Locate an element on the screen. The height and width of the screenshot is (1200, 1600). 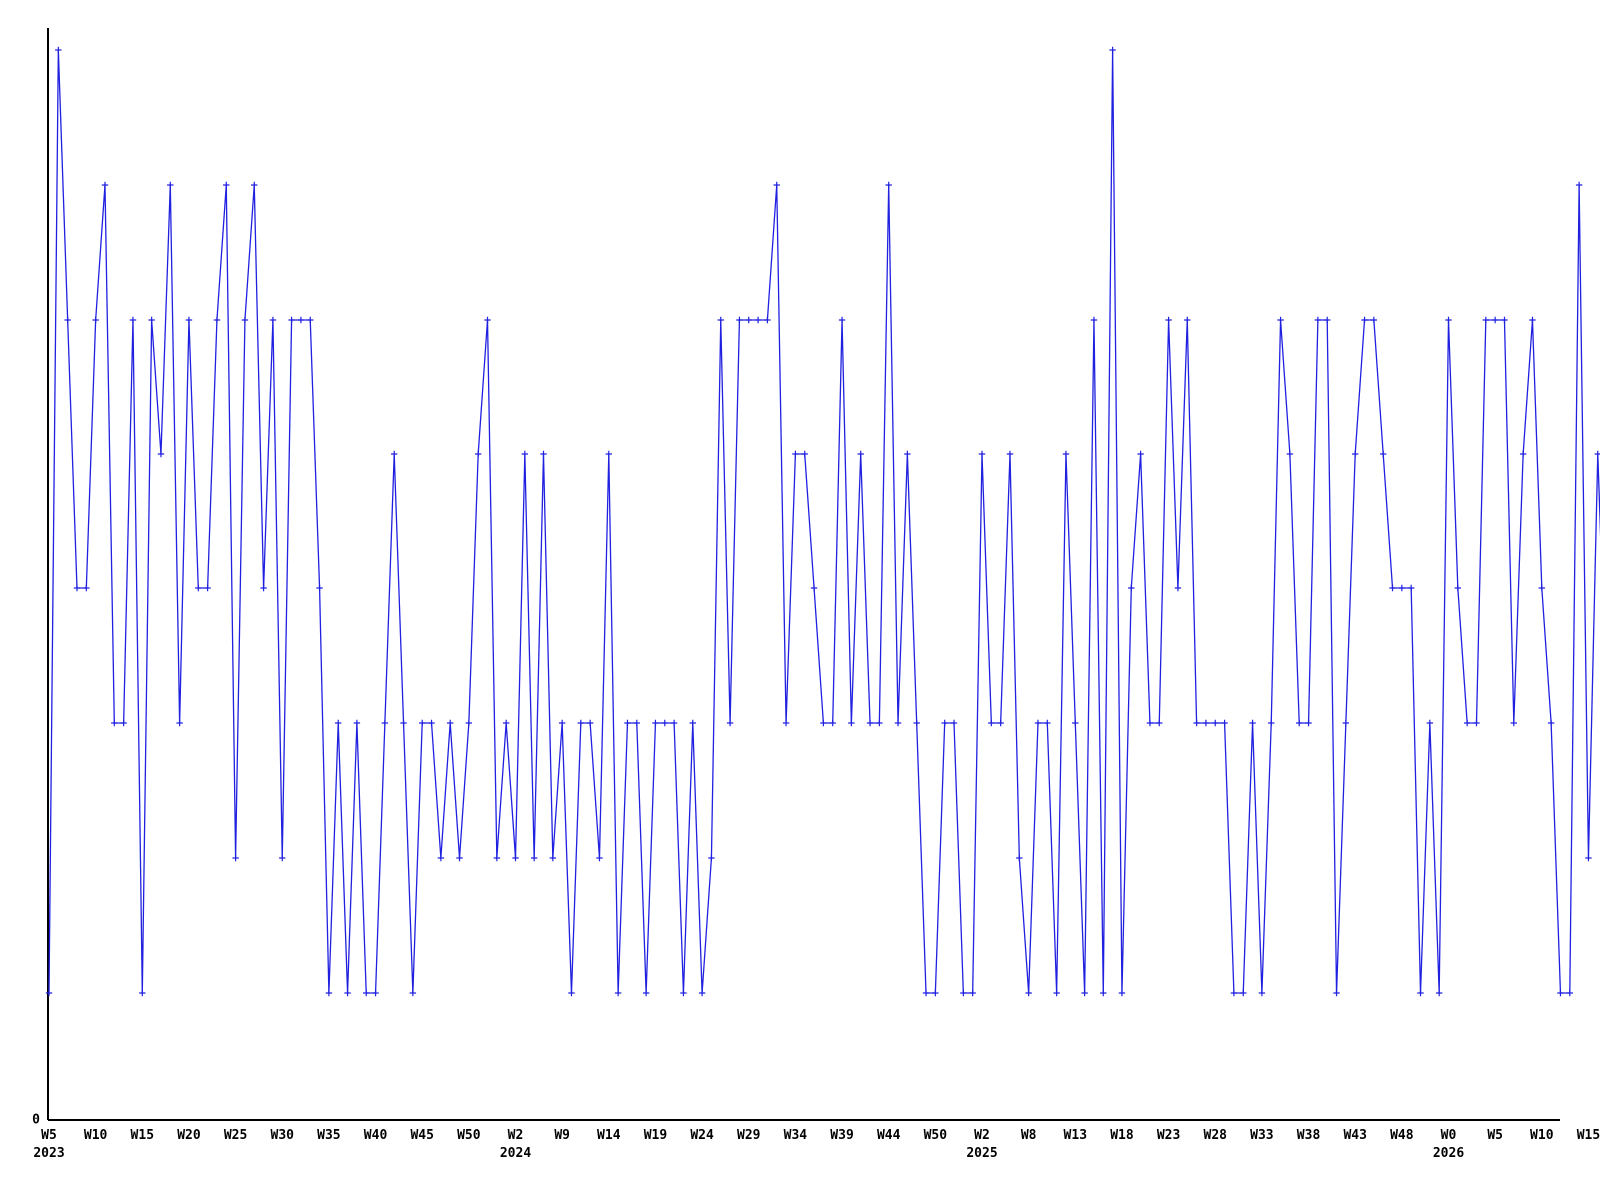
x-tick-label: W33 is located at coordinates (1262, 1135).